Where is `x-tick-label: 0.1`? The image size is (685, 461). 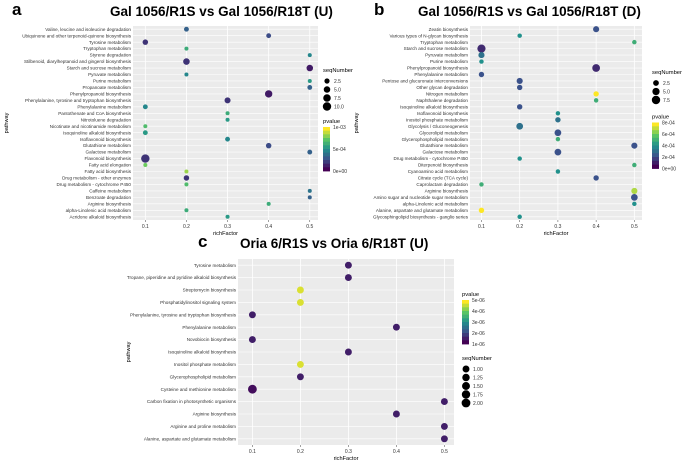
x-tick-label: 0.1 is located at coordinates (481, 227).